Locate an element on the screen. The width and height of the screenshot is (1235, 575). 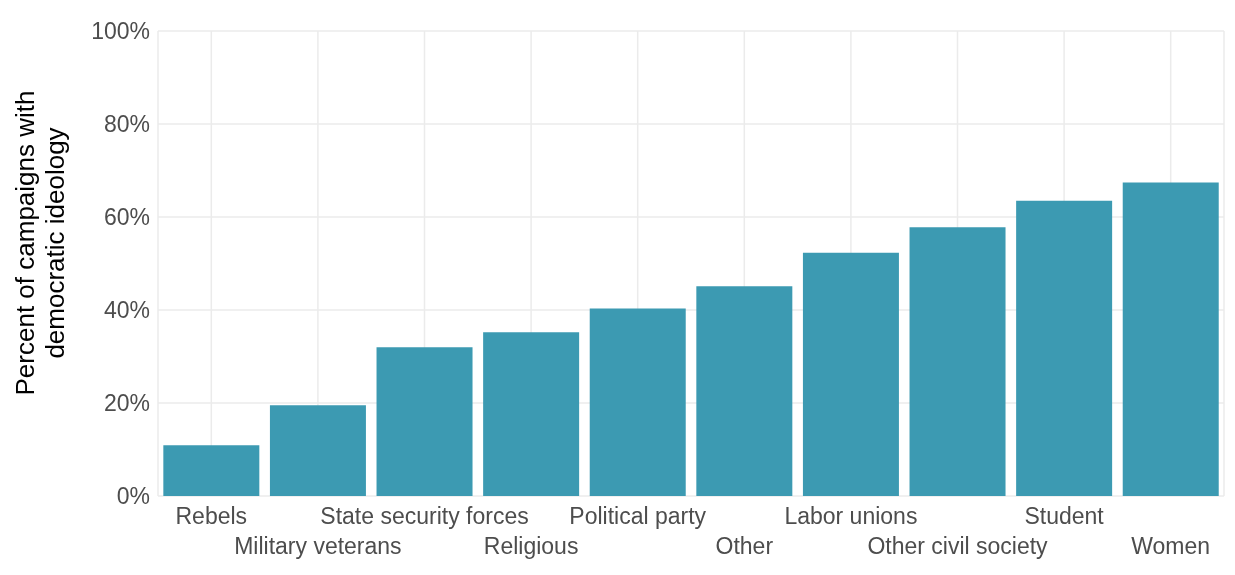
x-tick-label: Political party is located at coordinates (638, 516).